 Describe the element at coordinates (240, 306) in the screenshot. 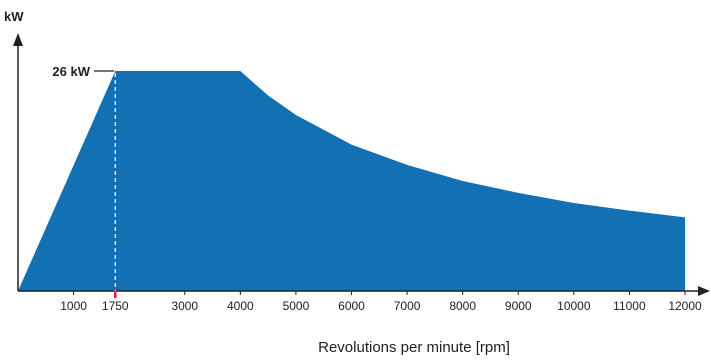

I see `x-tick-label: 4000` at that location.